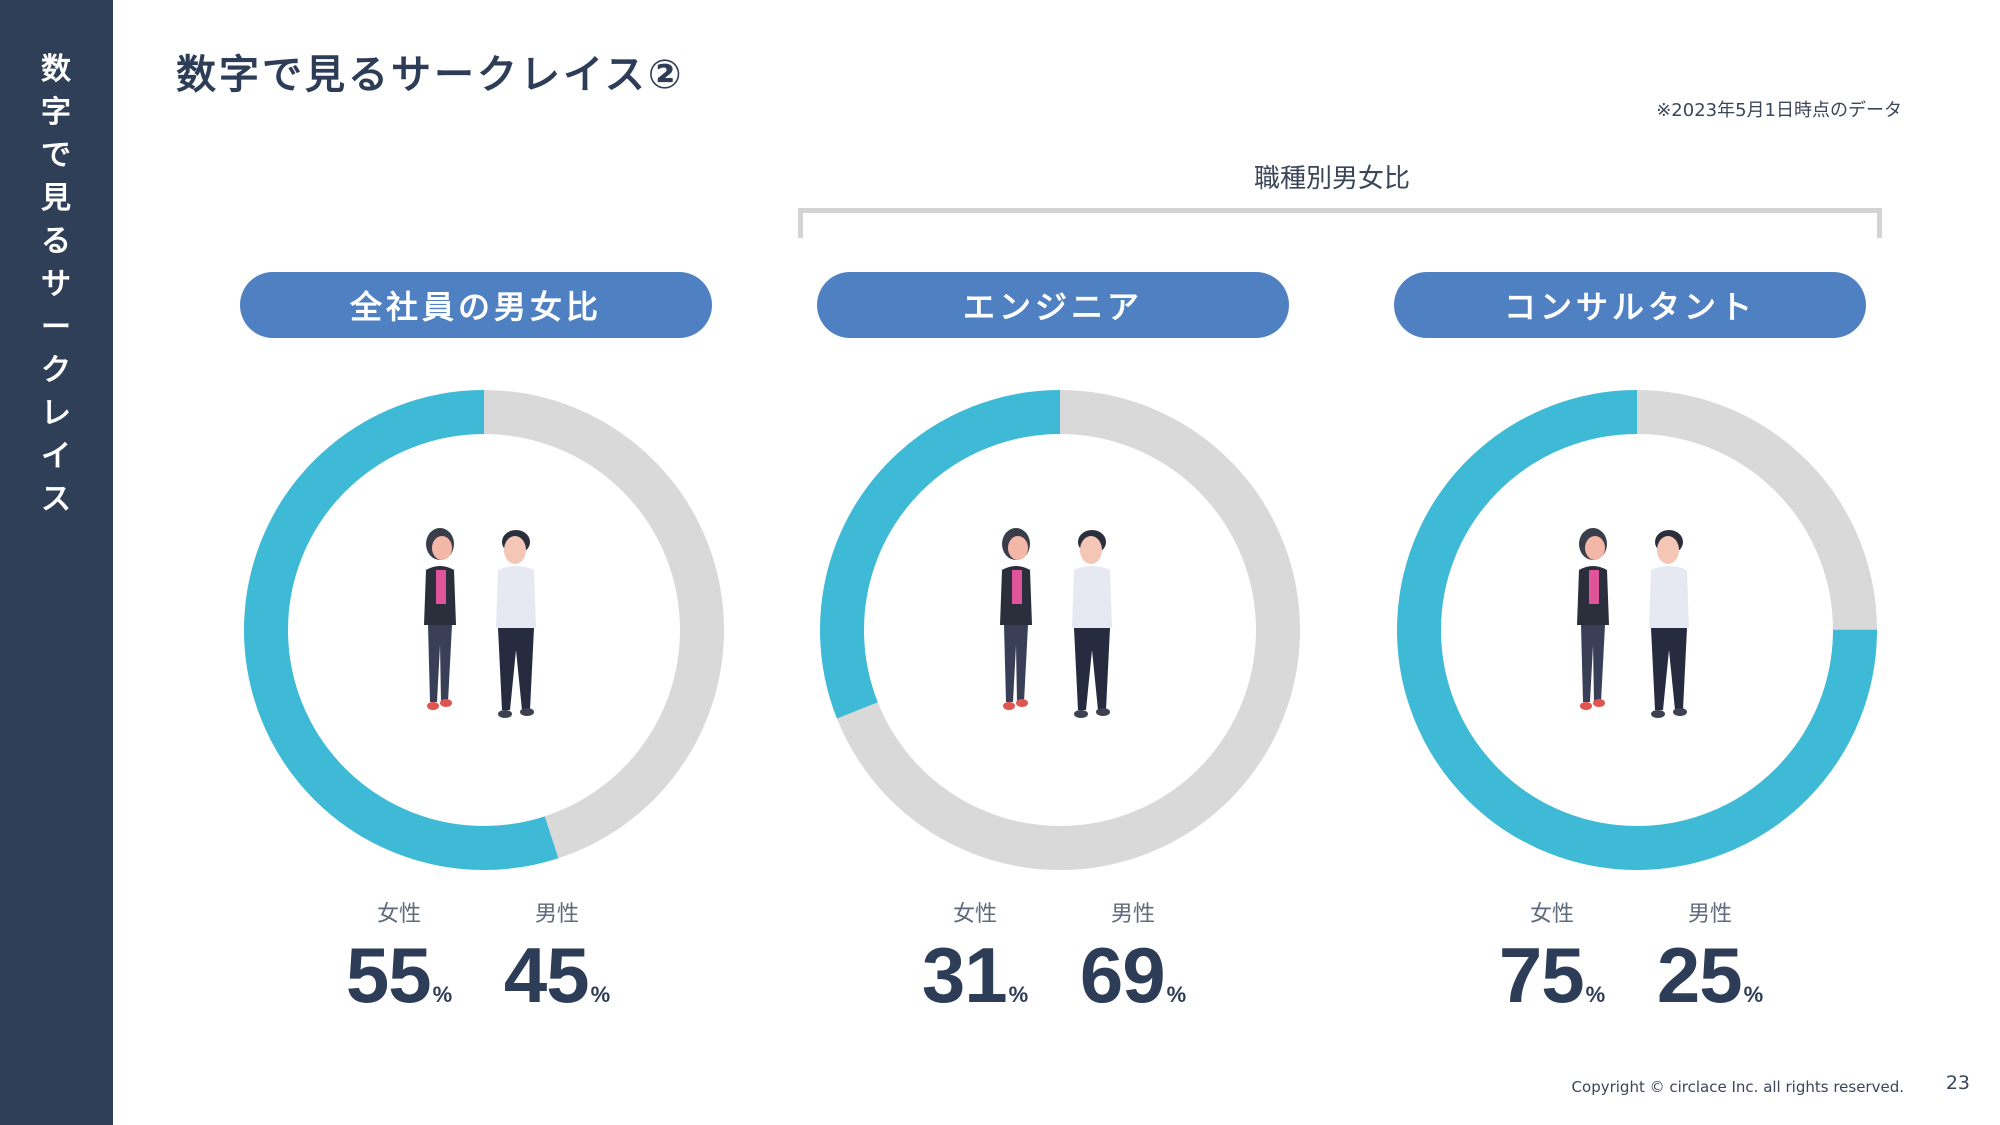 The image size is (2000, 1125). Describe the element at coordinates (1541, 975) in the screenshot. I see `female-value: 75` at that location.